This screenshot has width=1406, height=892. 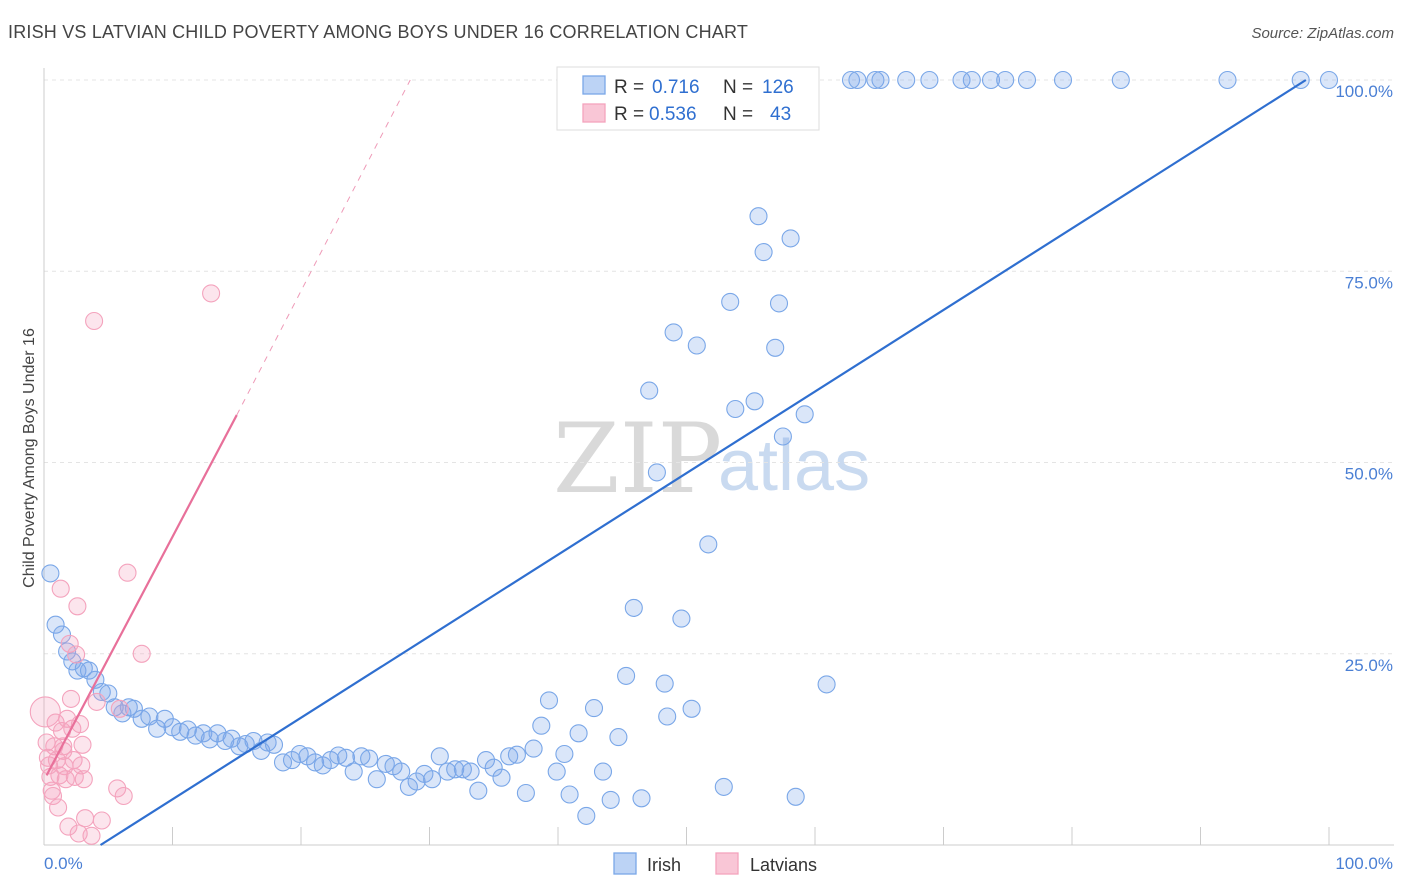 What do you see at coordinates (664, 865) in the screenshot?
I see `bottom-legend-irish: Irish` at bounding box center [664, 865].